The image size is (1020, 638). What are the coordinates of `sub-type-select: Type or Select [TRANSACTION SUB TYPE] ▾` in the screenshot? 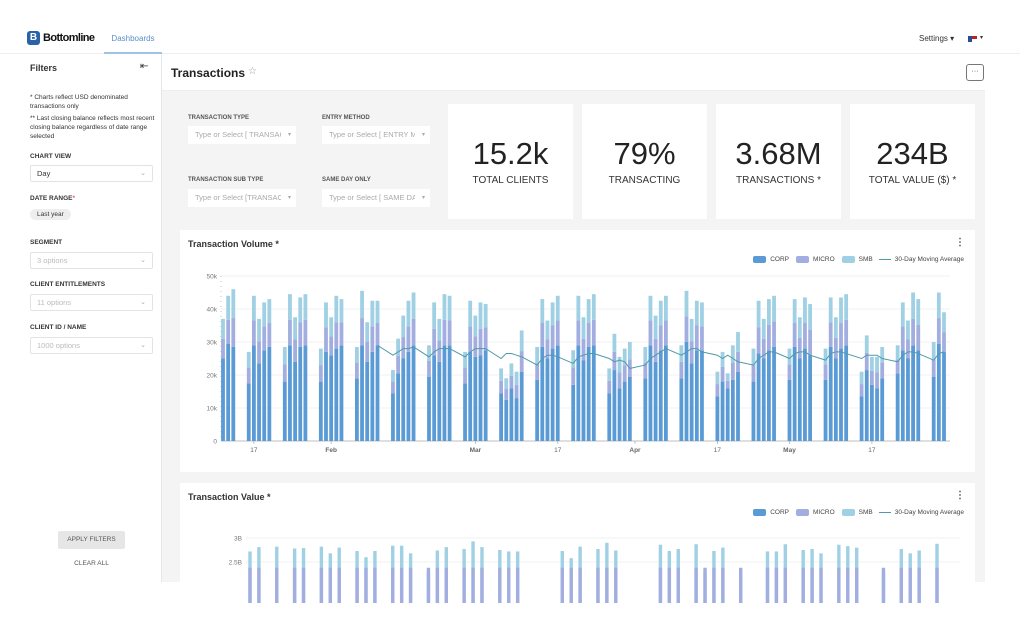 It's located at (242, 198).